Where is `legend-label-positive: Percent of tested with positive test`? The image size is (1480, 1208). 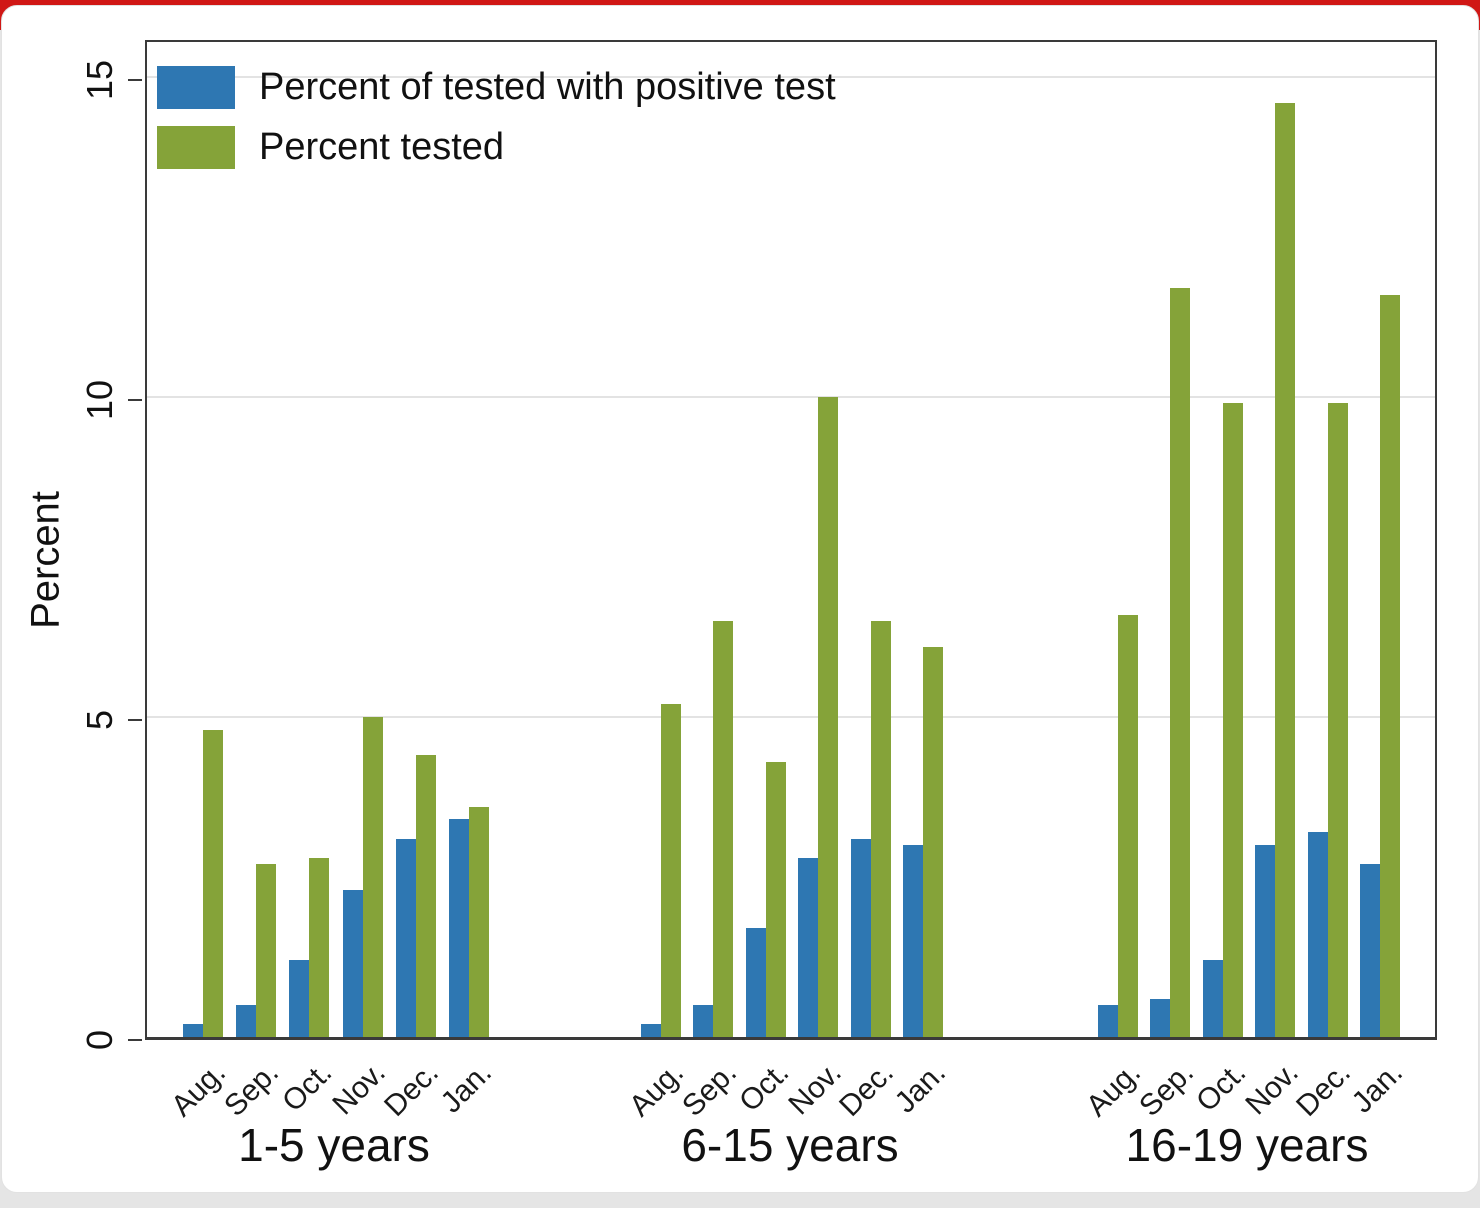
legend-label-positive: Percent of tested with positive test is located at coordinates (547, 86).